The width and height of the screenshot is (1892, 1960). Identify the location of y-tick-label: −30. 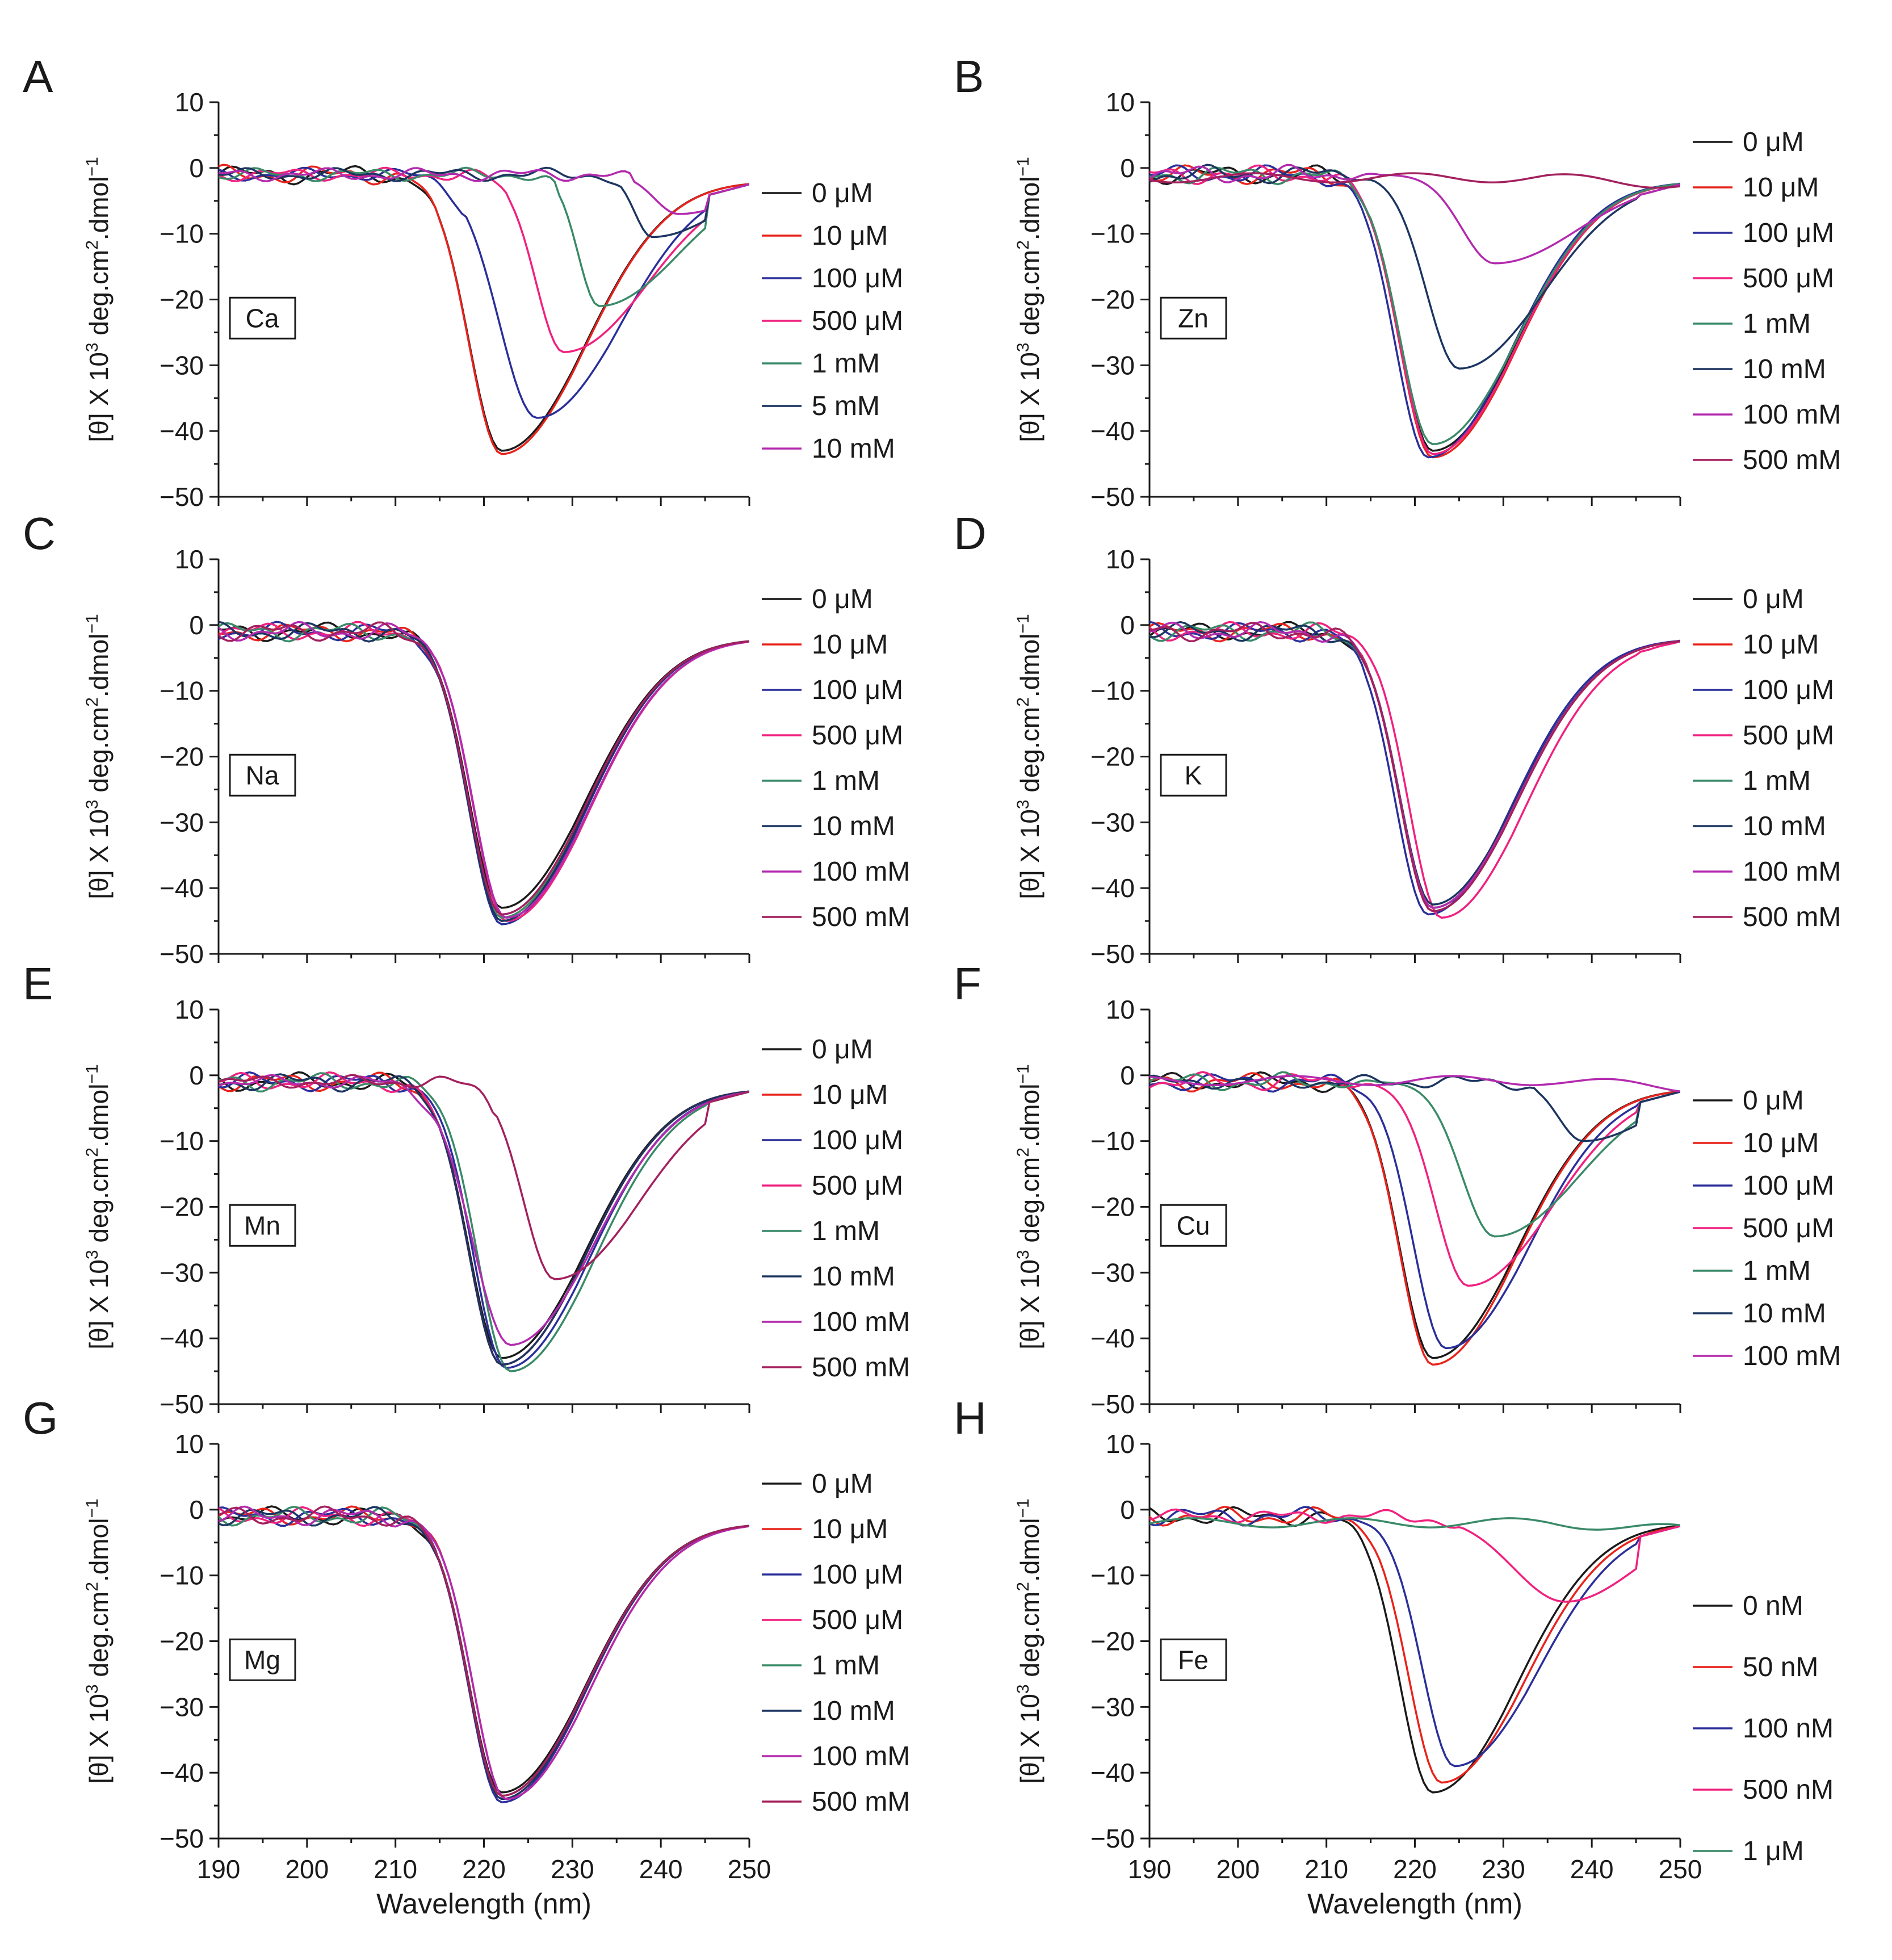
(182, 365).